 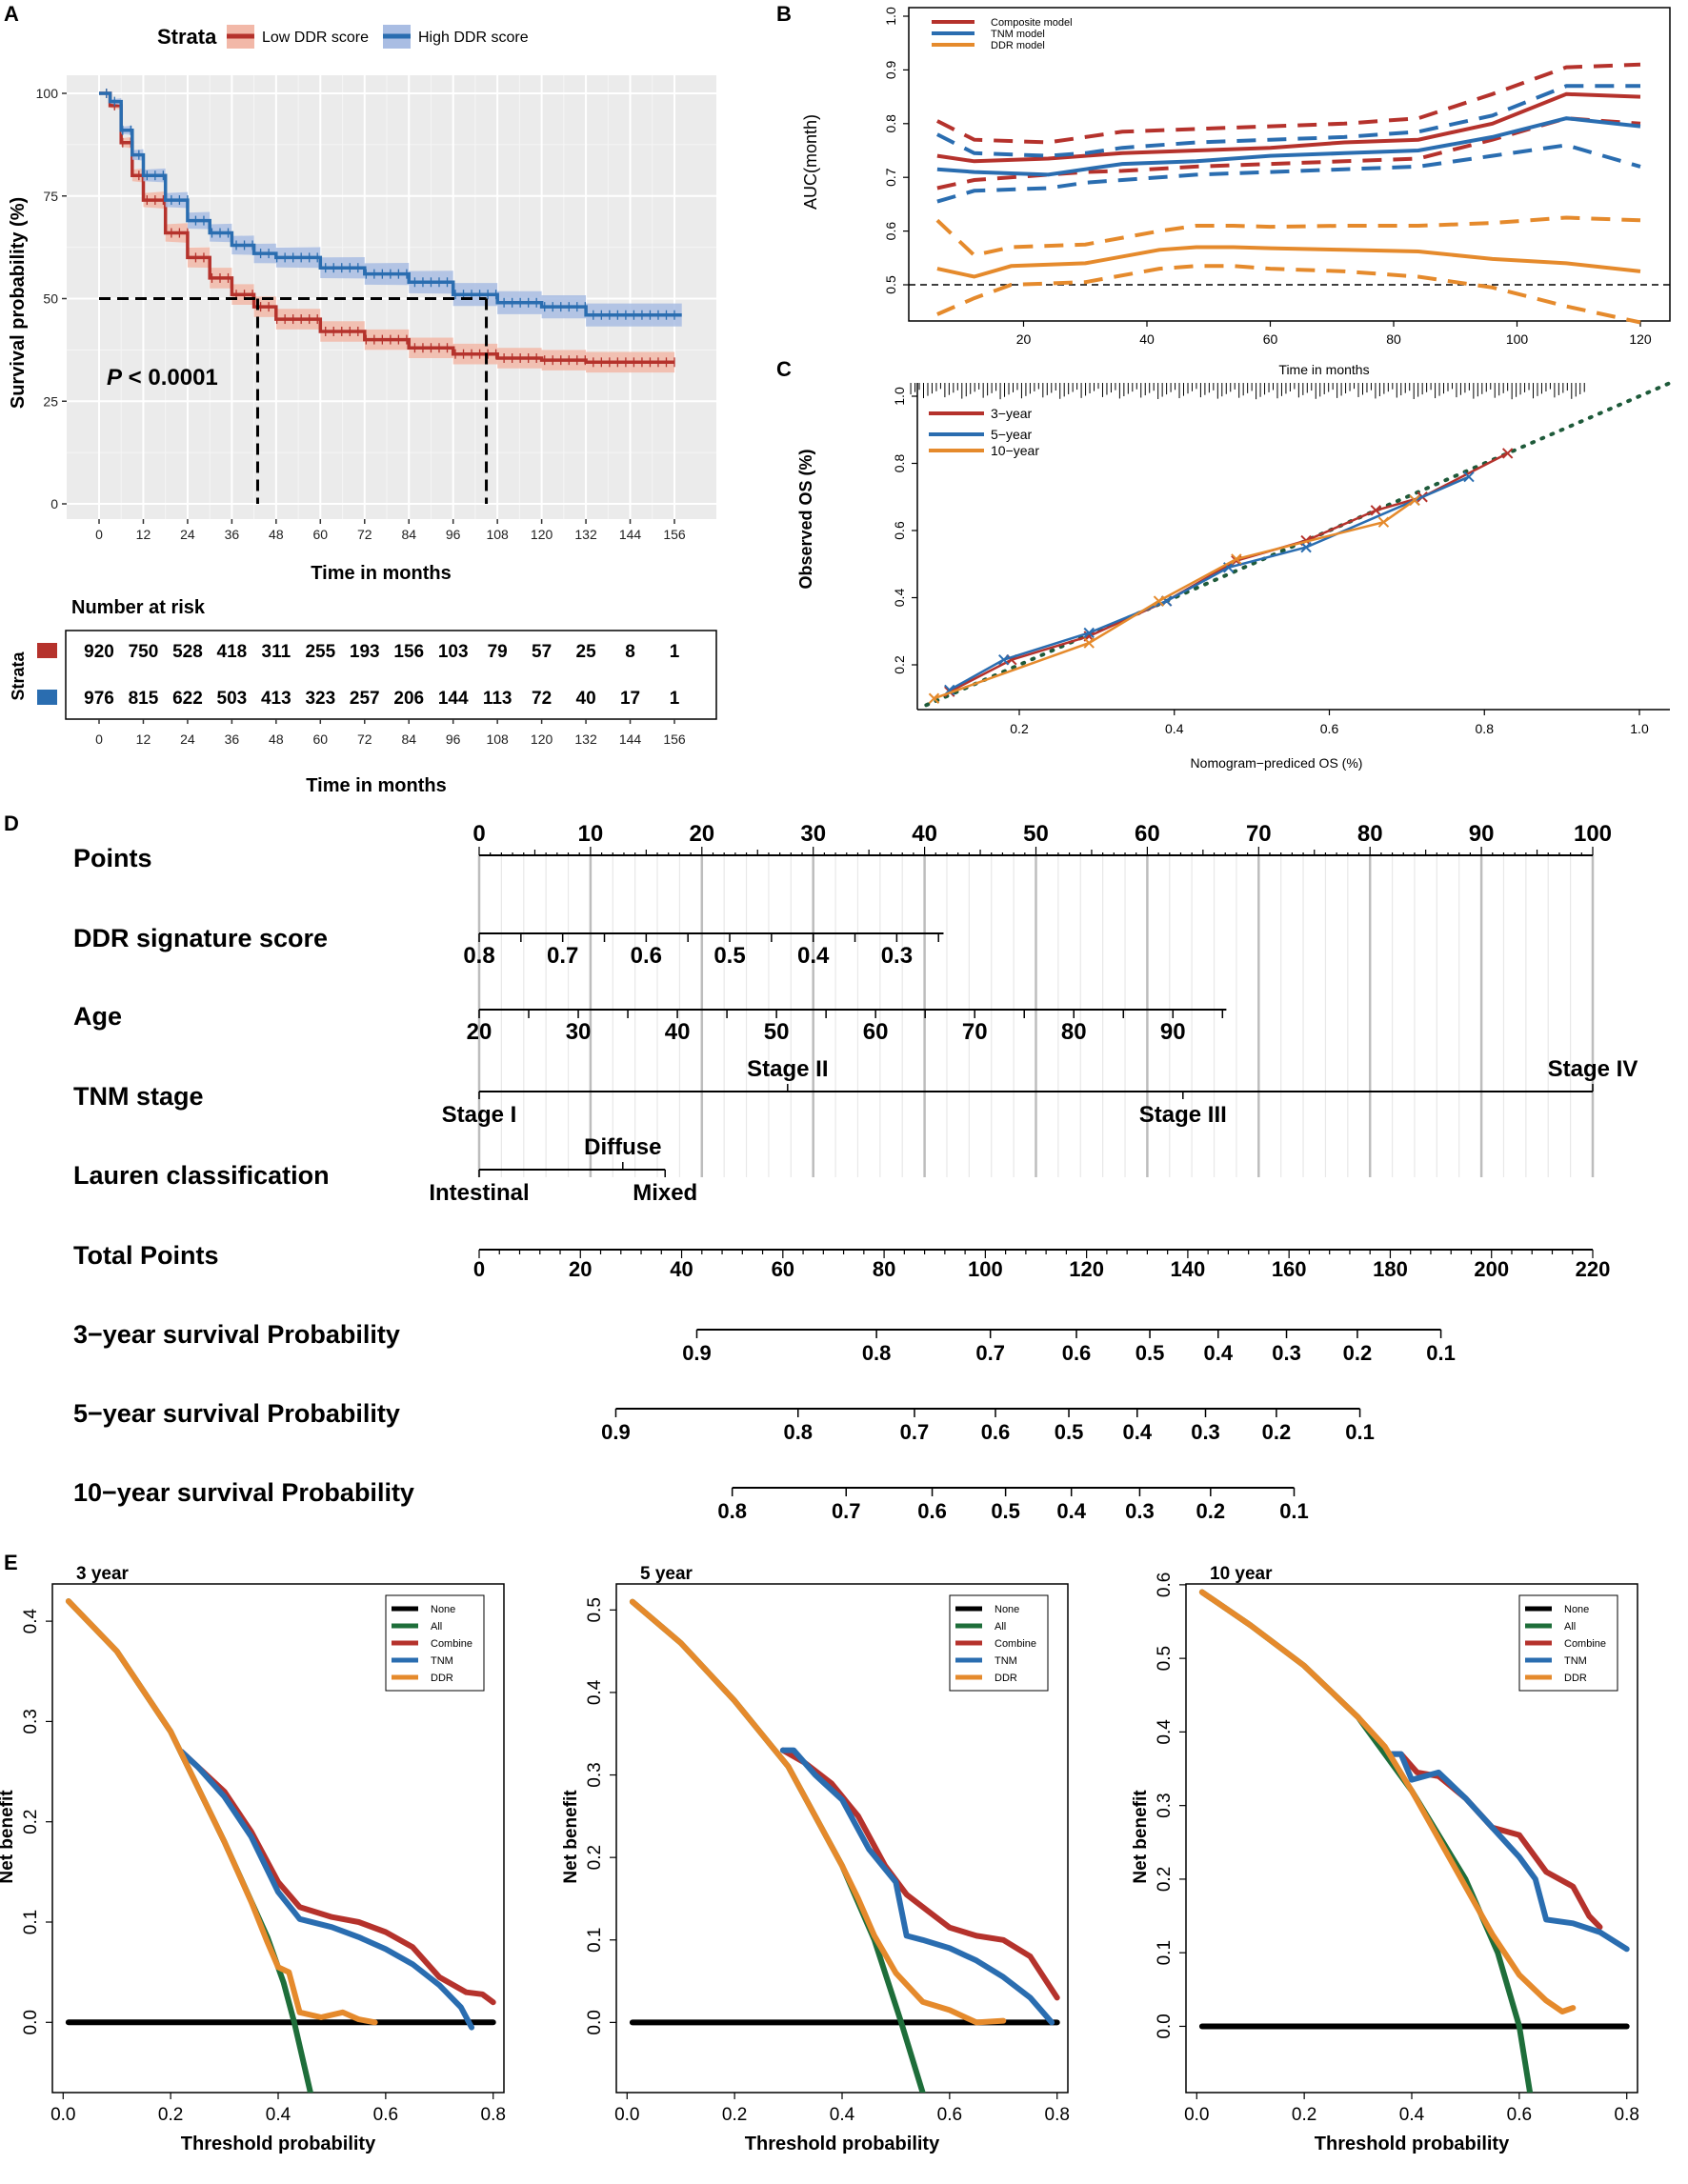 What do you see at coordinates (1277, 763) in the screenshot?
I see `cal-xlabel: Nomogram−prediced OS (%)` at bounding box center [1277, 763].